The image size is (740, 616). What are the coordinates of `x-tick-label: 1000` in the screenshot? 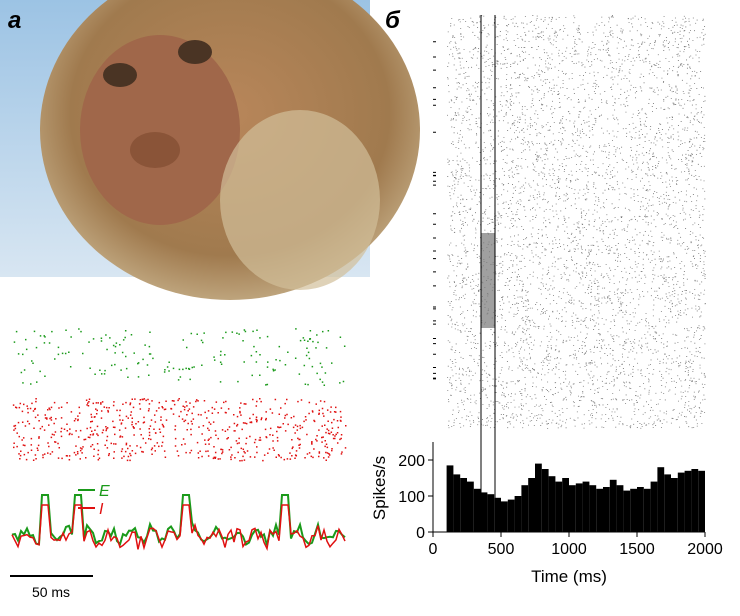 It's located at (569, 549).